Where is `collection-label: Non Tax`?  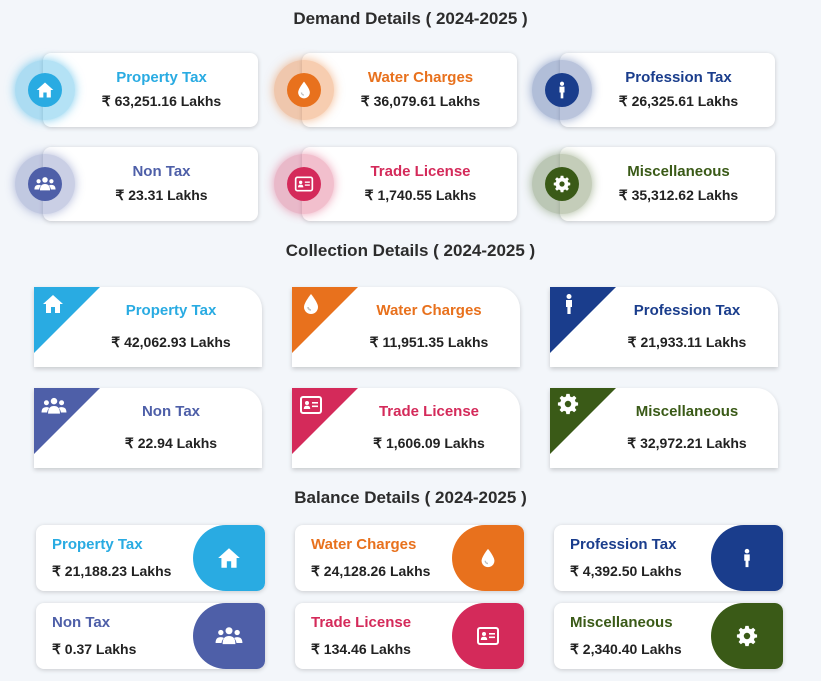 collection-label: Non Tax is located at coordinates (171, 411).